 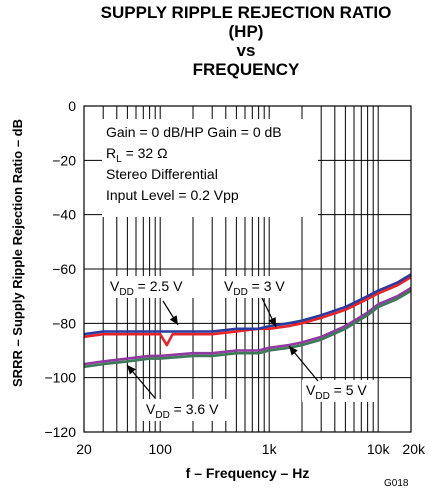 What do you see at coordinates (172, 195) in the screenshot?
I see `condition-line: Input Level = 0.2 Vpp` at bounding box center [172, 195].